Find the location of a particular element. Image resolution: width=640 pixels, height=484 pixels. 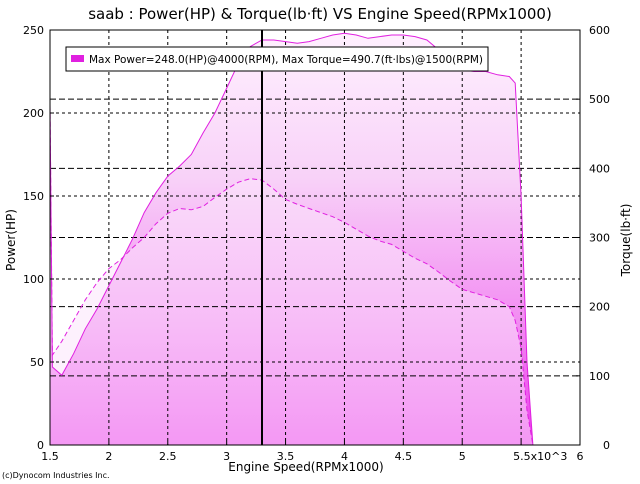

x-tick-label: 4 is located at coordinates (344, 456).